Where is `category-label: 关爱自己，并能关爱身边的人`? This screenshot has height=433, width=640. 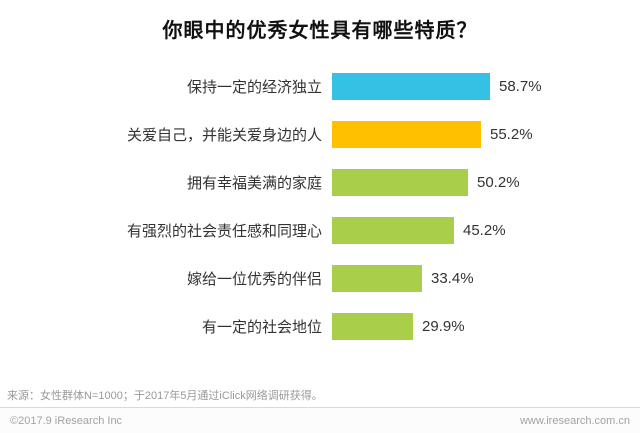
category-label: 关爱自己，并能关爱身边的人 is located at coordinates (224, 135).